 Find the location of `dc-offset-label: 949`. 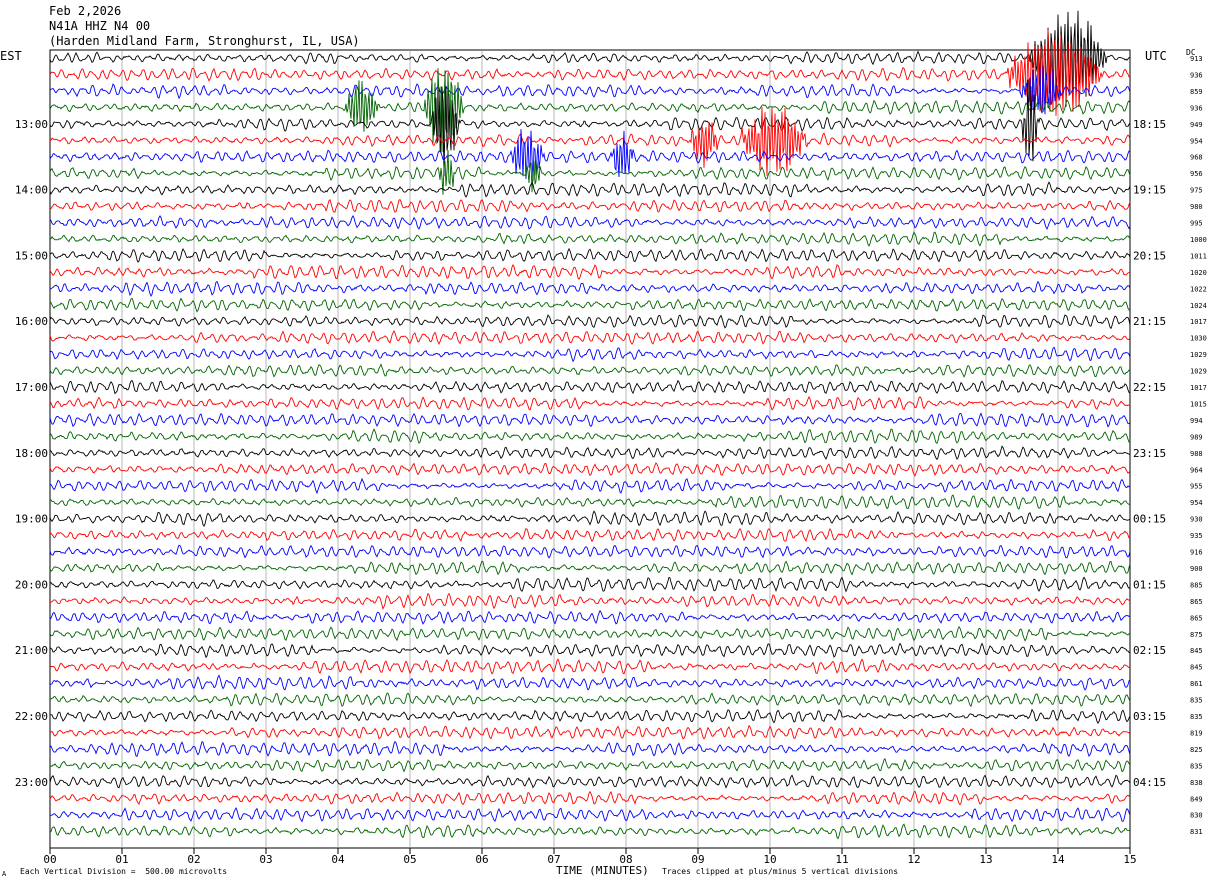

dc-offset-label: 949 is located at coordinates (1196, 125).